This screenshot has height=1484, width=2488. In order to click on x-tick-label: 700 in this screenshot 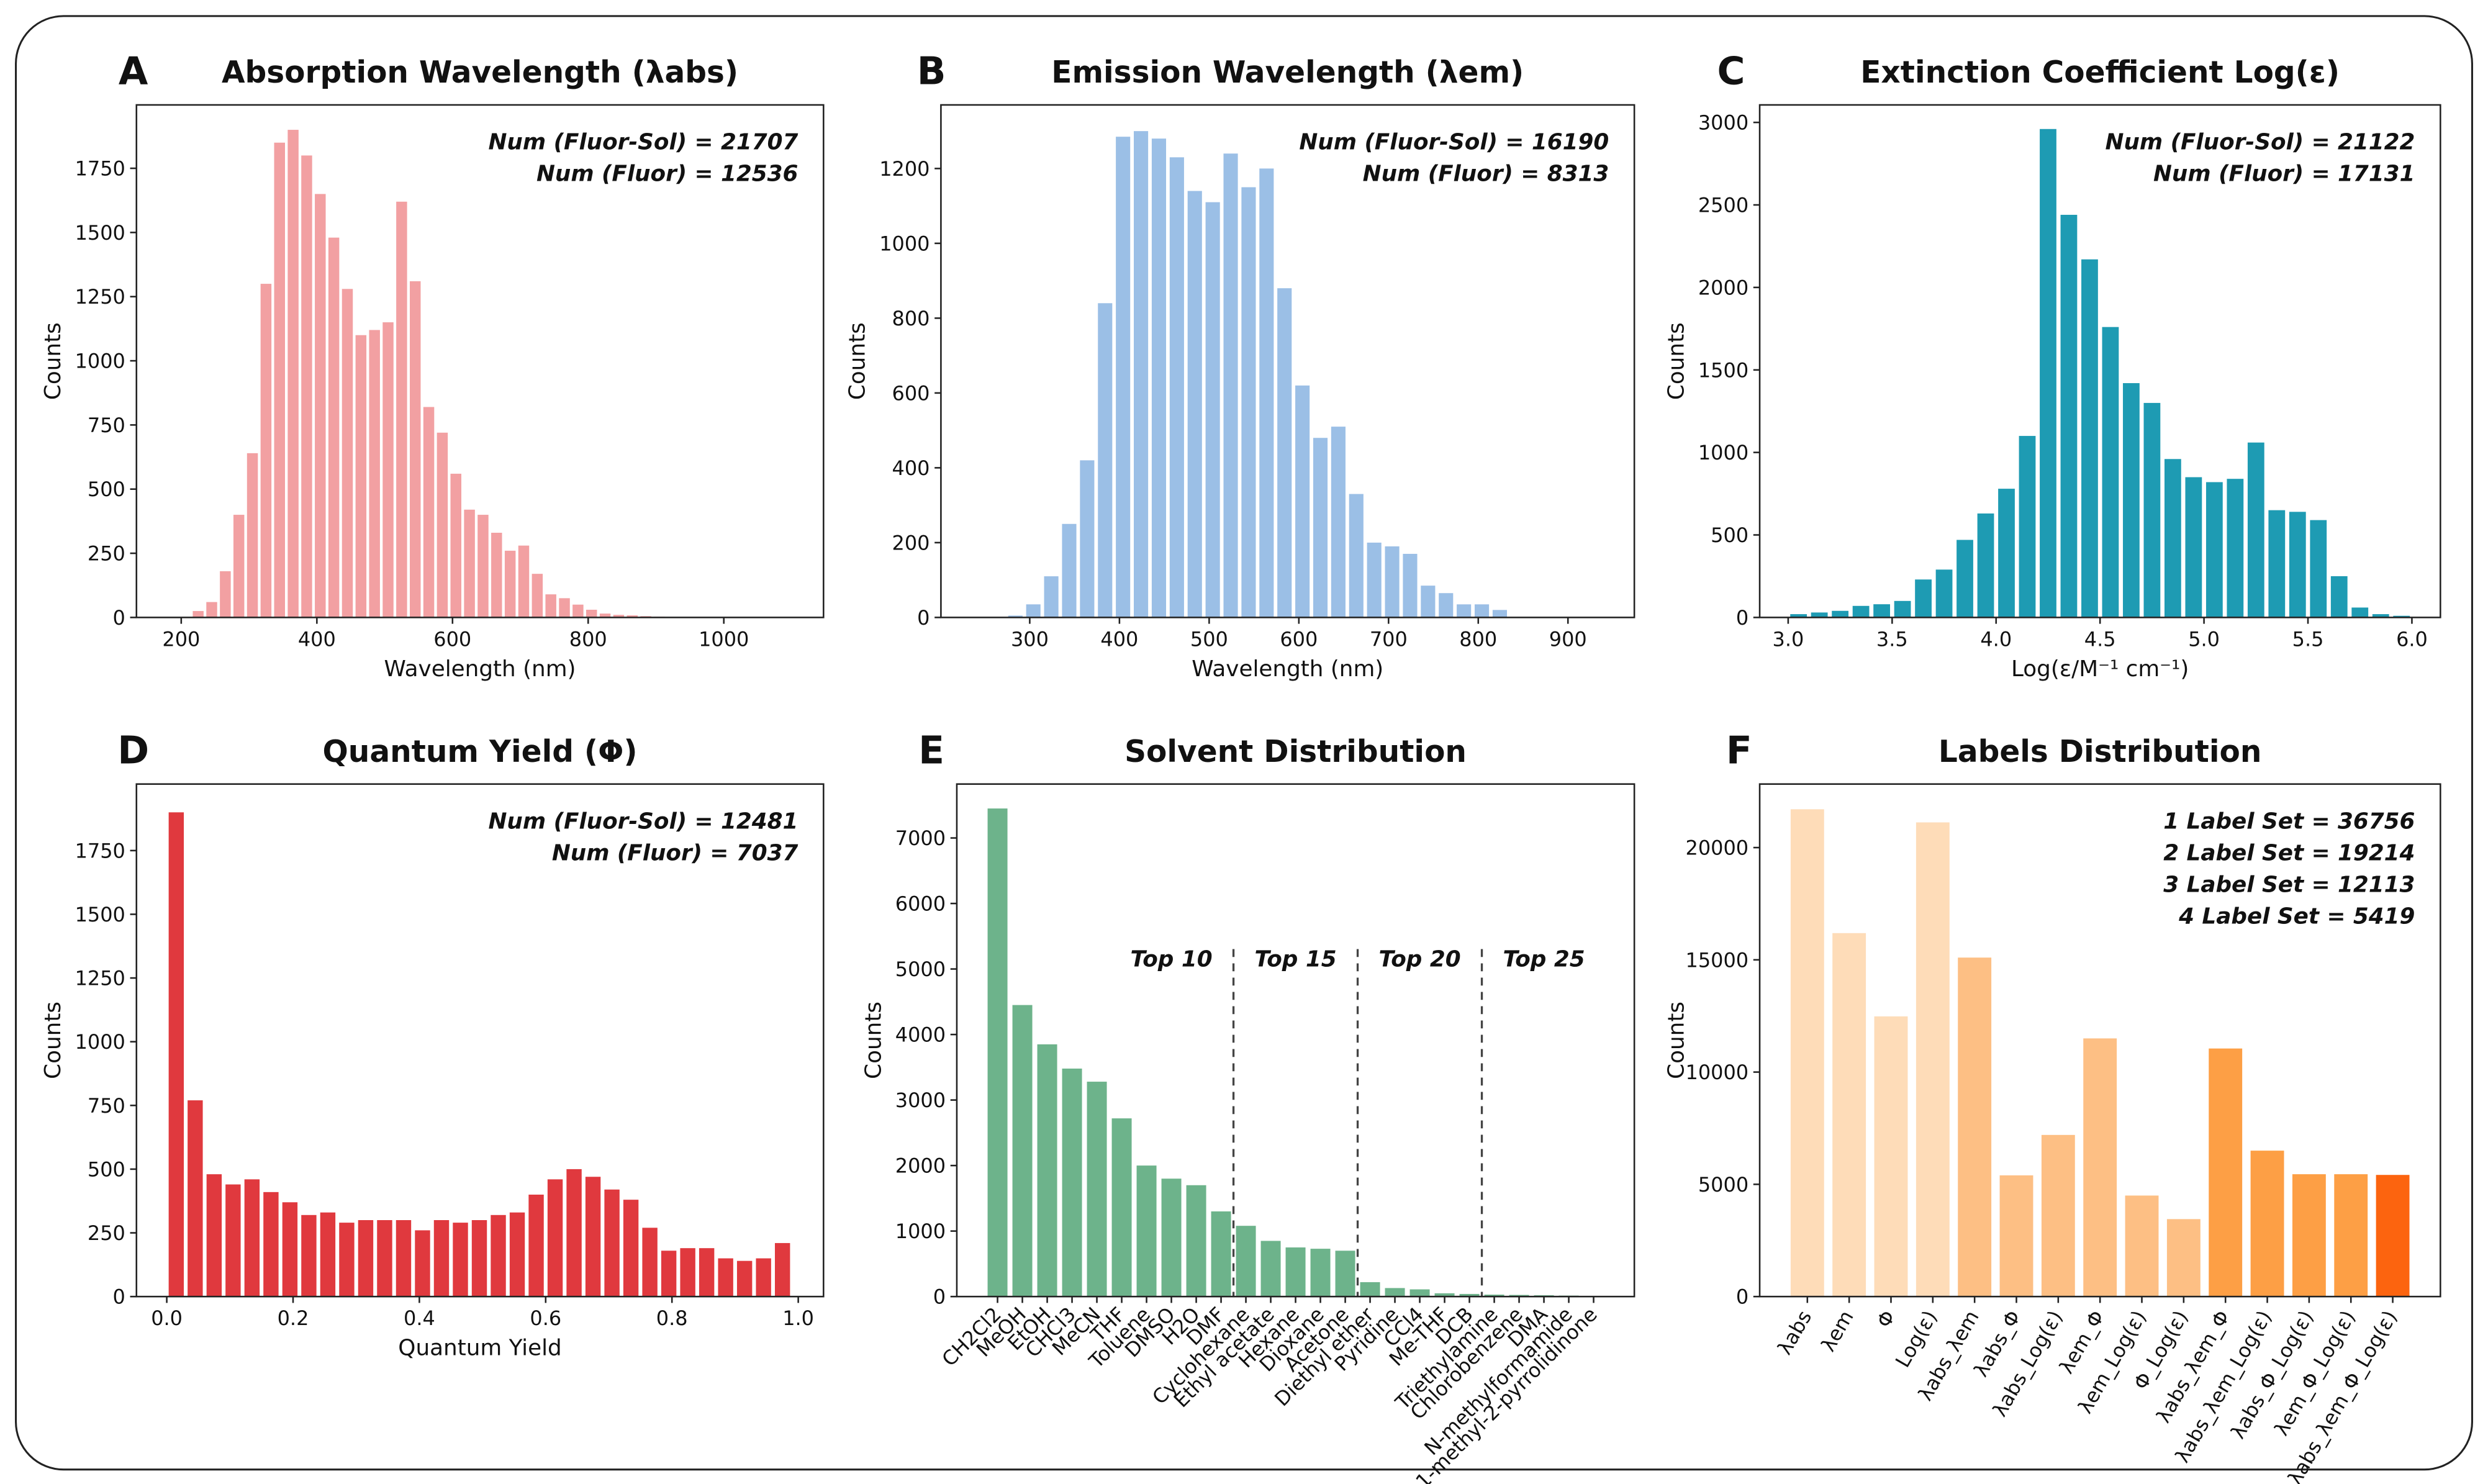, I will do `click(1389, 639)`.